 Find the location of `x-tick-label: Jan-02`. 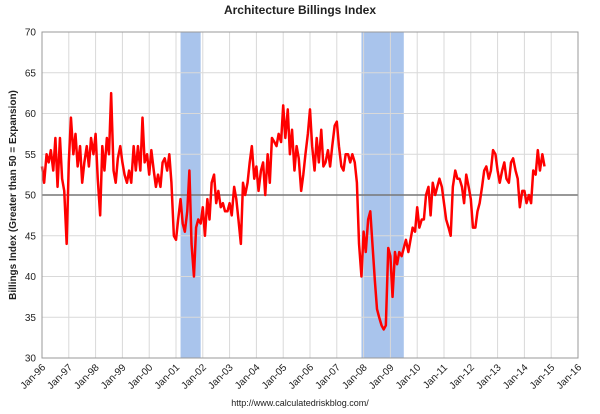

x-tick-label: Jan-02 is located at coordinates (195, 377).